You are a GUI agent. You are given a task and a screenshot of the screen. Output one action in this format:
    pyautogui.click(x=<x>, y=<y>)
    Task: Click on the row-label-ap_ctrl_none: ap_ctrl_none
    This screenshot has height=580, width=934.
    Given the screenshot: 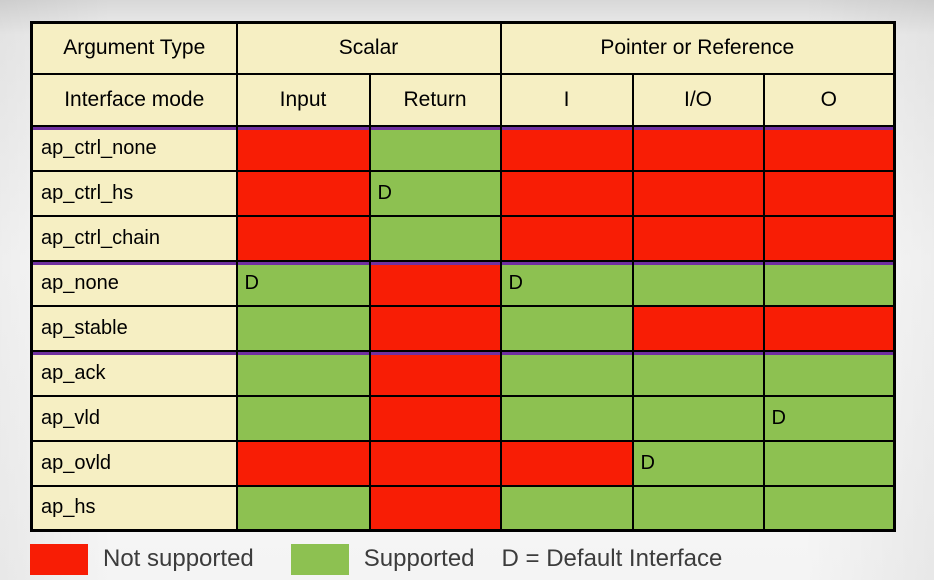 What is the action you would take?
    pyautogui.click(x=134, y=148)
    